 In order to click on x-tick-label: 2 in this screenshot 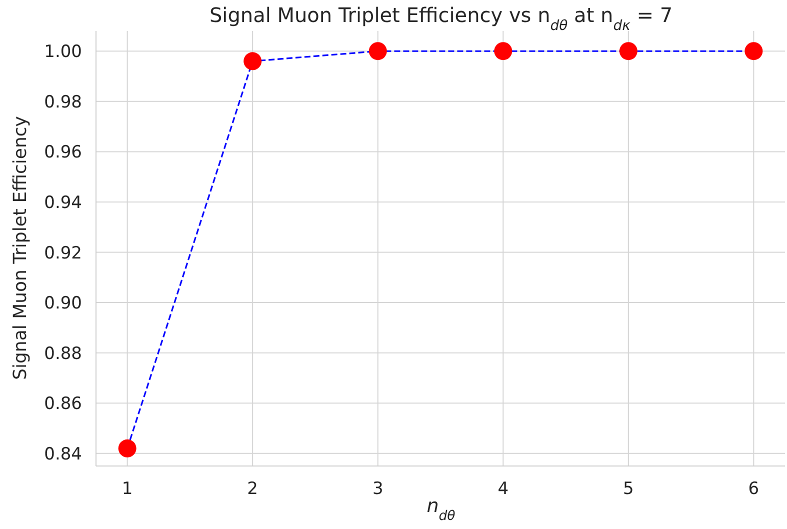, I will do `click(252, 489)`.